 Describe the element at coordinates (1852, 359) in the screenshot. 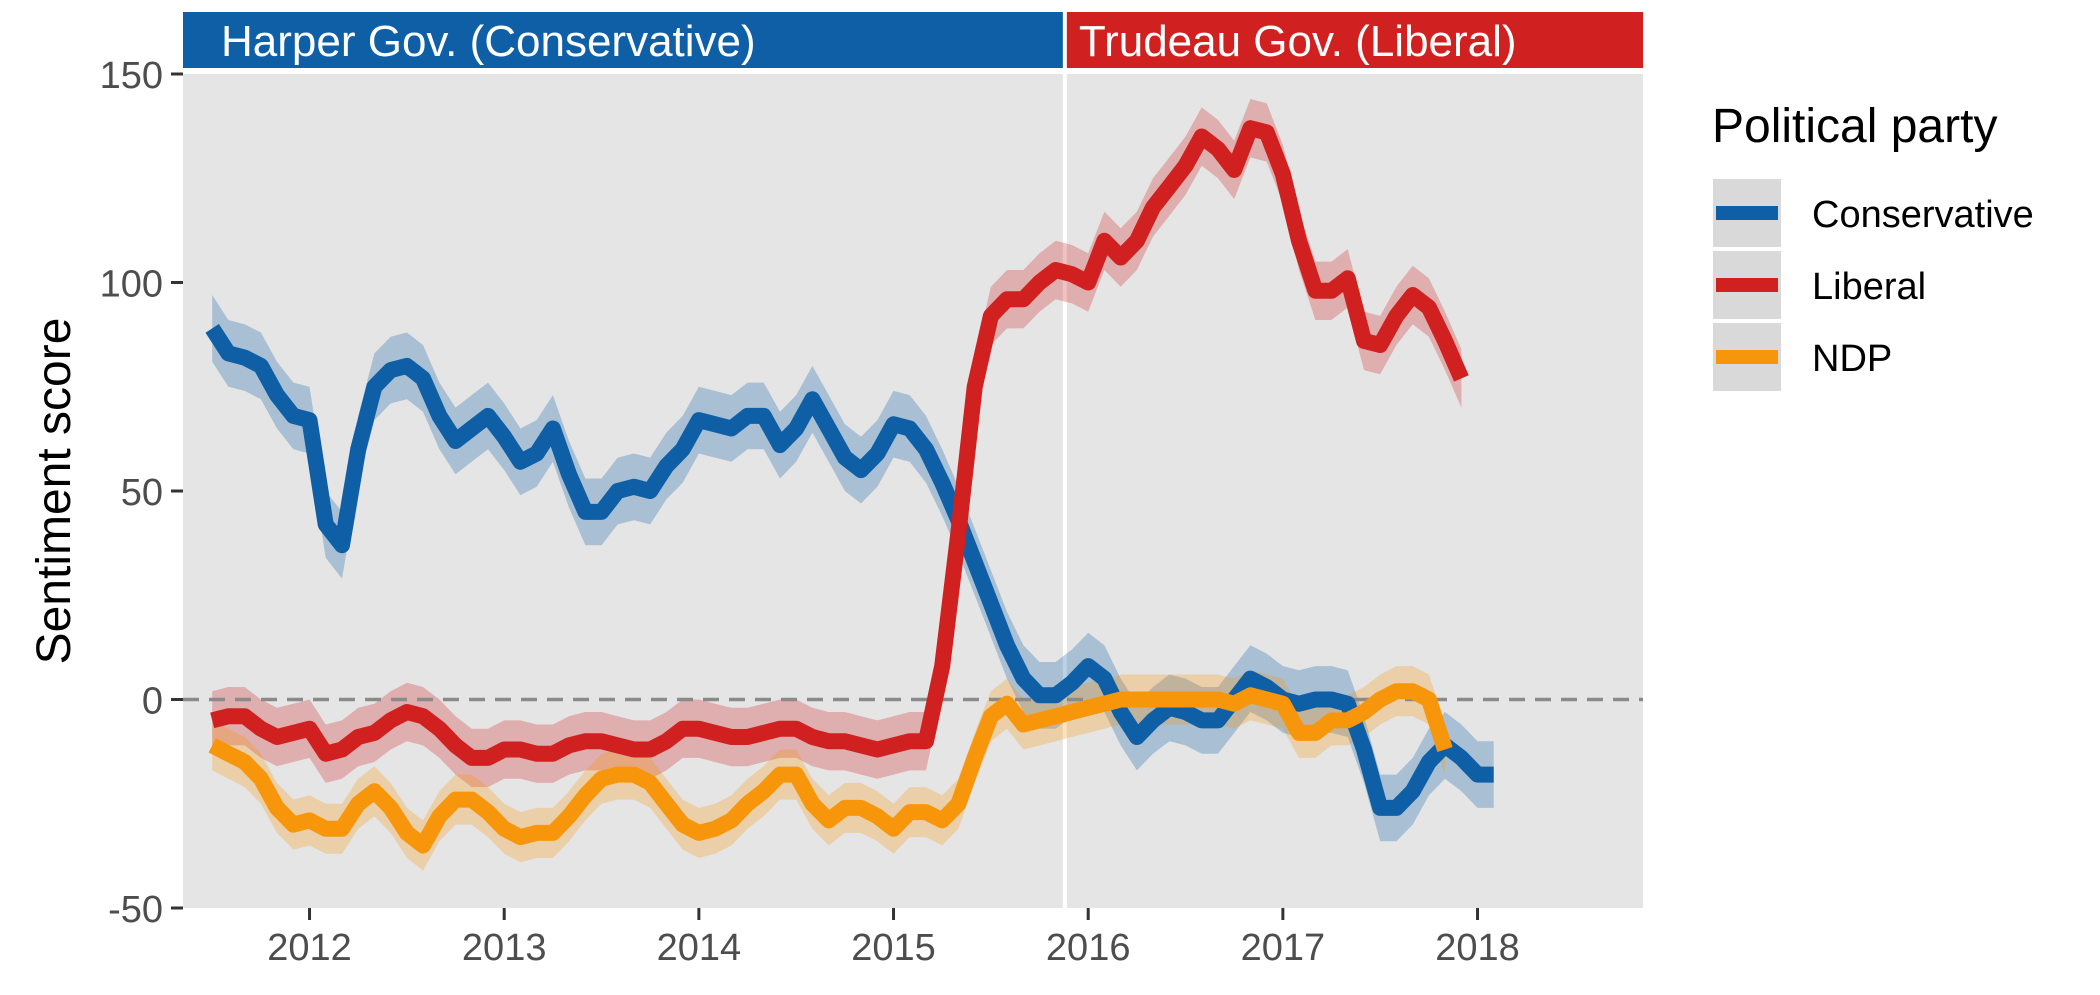

I see `legend-label-ndp: NDP` at that location.